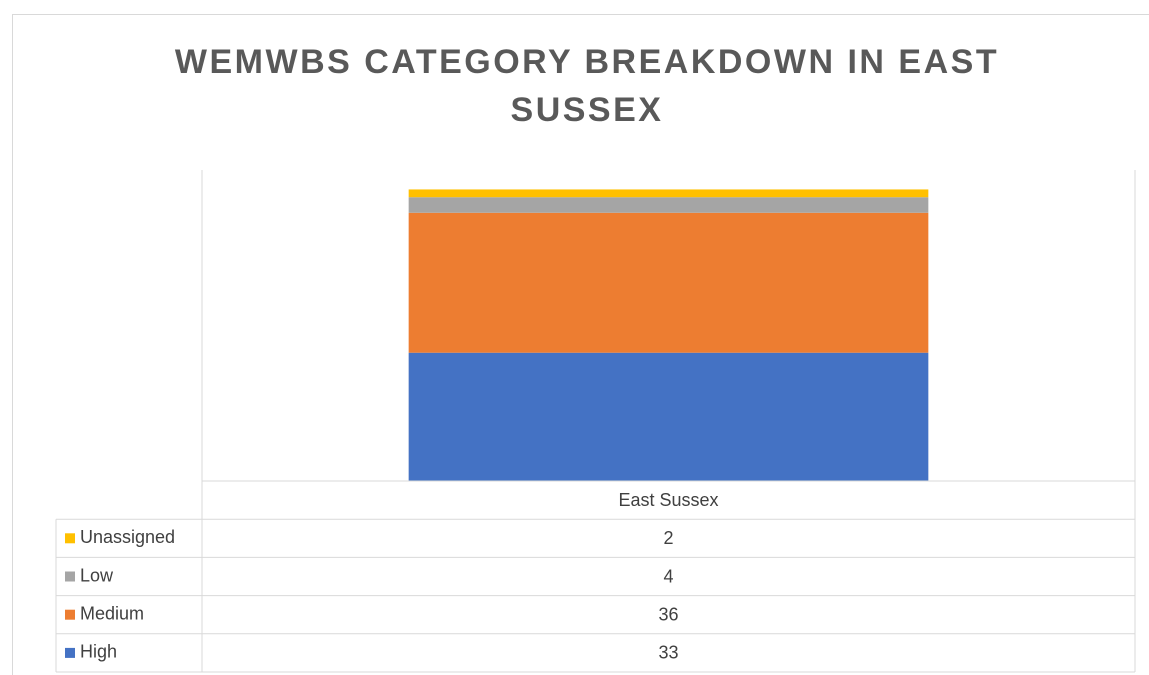  I want to click on legend-label: Low, so click(97, 575).